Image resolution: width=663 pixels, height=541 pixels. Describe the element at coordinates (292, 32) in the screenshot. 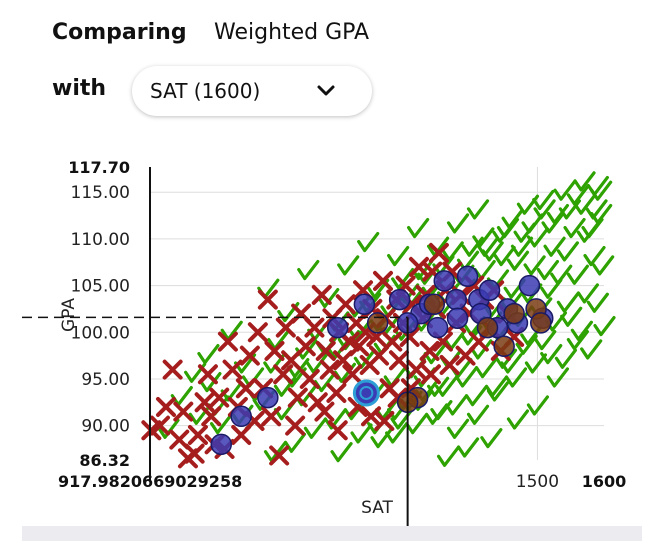

I see `metric-label: Weighted GPA` at that location.